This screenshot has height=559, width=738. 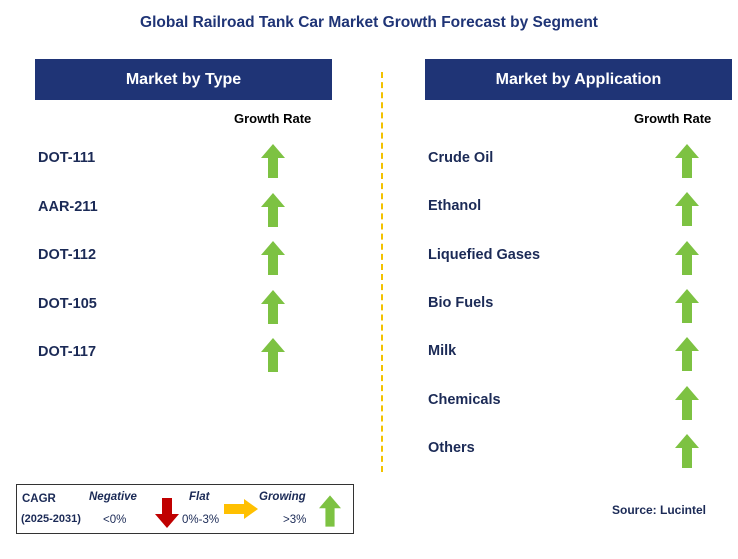 I want to click on market-by-type-header: Market by Type, so click(x=183, y=79).